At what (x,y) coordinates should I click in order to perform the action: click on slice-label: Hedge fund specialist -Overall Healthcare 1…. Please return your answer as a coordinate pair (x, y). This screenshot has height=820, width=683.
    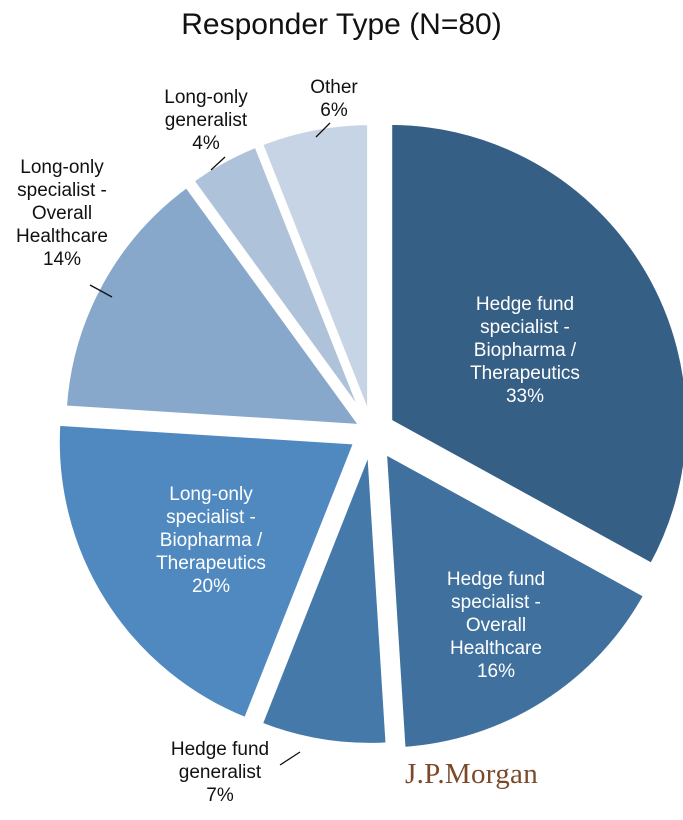
    Looking at the image, I should click on (496, 625).